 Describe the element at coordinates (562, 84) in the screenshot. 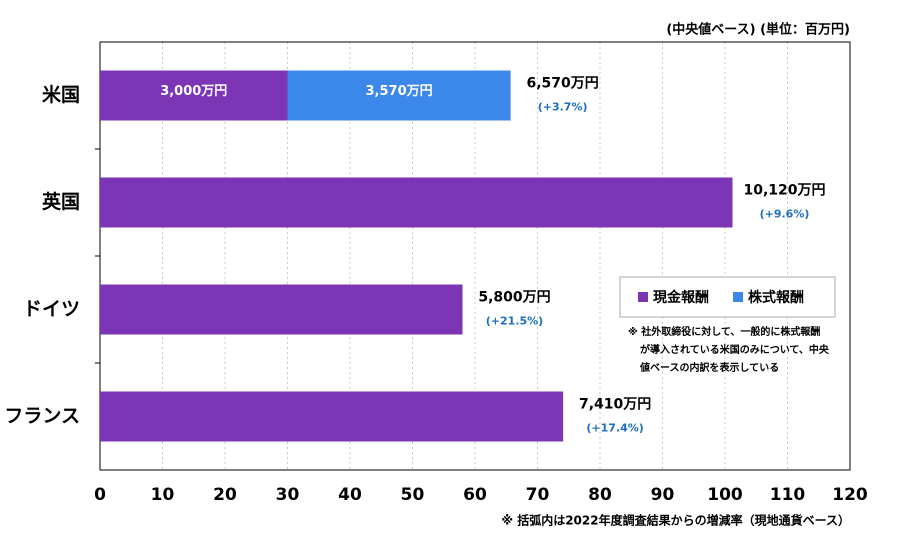

I see `total-label: 6,570万円` at that location.